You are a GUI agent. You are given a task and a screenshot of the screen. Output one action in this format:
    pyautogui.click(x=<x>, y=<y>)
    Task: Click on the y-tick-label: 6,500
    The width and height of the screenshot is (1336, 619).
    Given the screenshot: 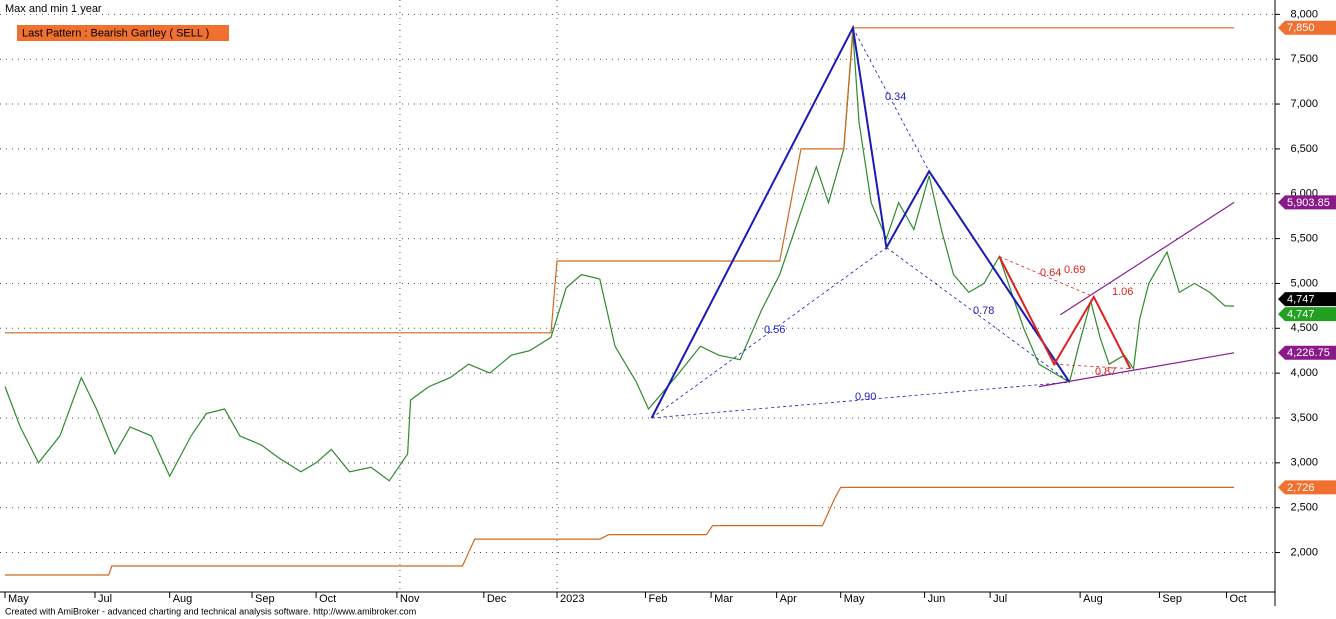 What is the action you would take?
    pyautogui.click(x=1304, y=149)
    